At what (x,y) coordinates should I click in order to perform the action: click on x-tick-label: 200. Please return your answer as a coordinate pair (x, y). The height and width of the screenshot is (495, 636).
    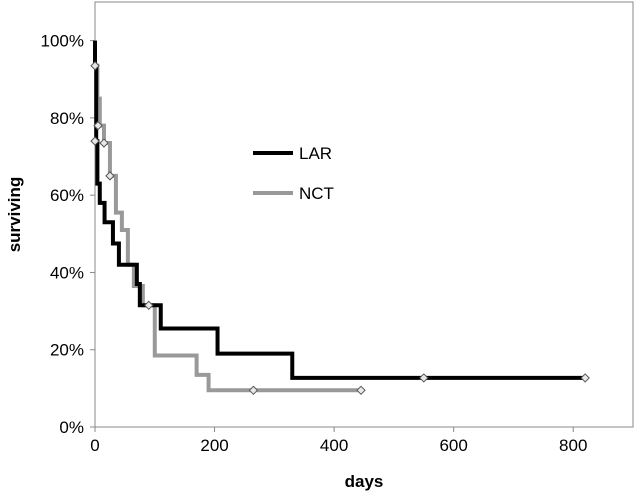
    Looking at the image, I should click on (214, 445).